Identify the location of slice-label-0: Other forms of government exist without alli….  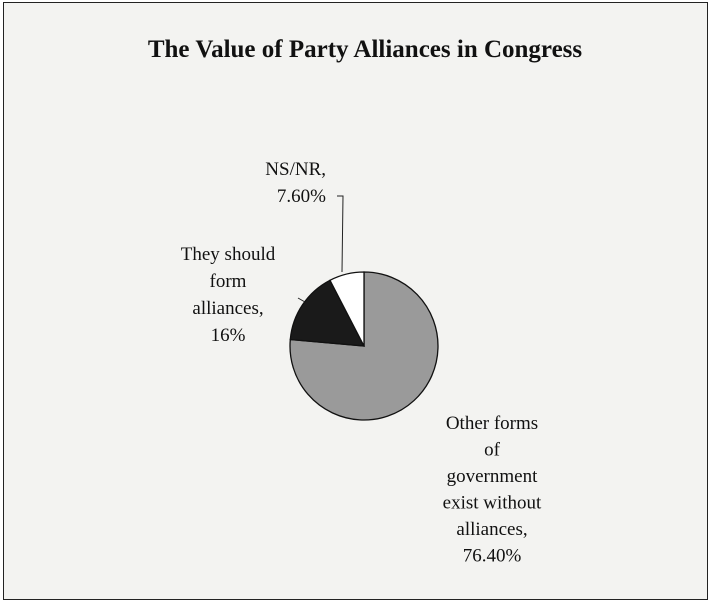
(492, 490).